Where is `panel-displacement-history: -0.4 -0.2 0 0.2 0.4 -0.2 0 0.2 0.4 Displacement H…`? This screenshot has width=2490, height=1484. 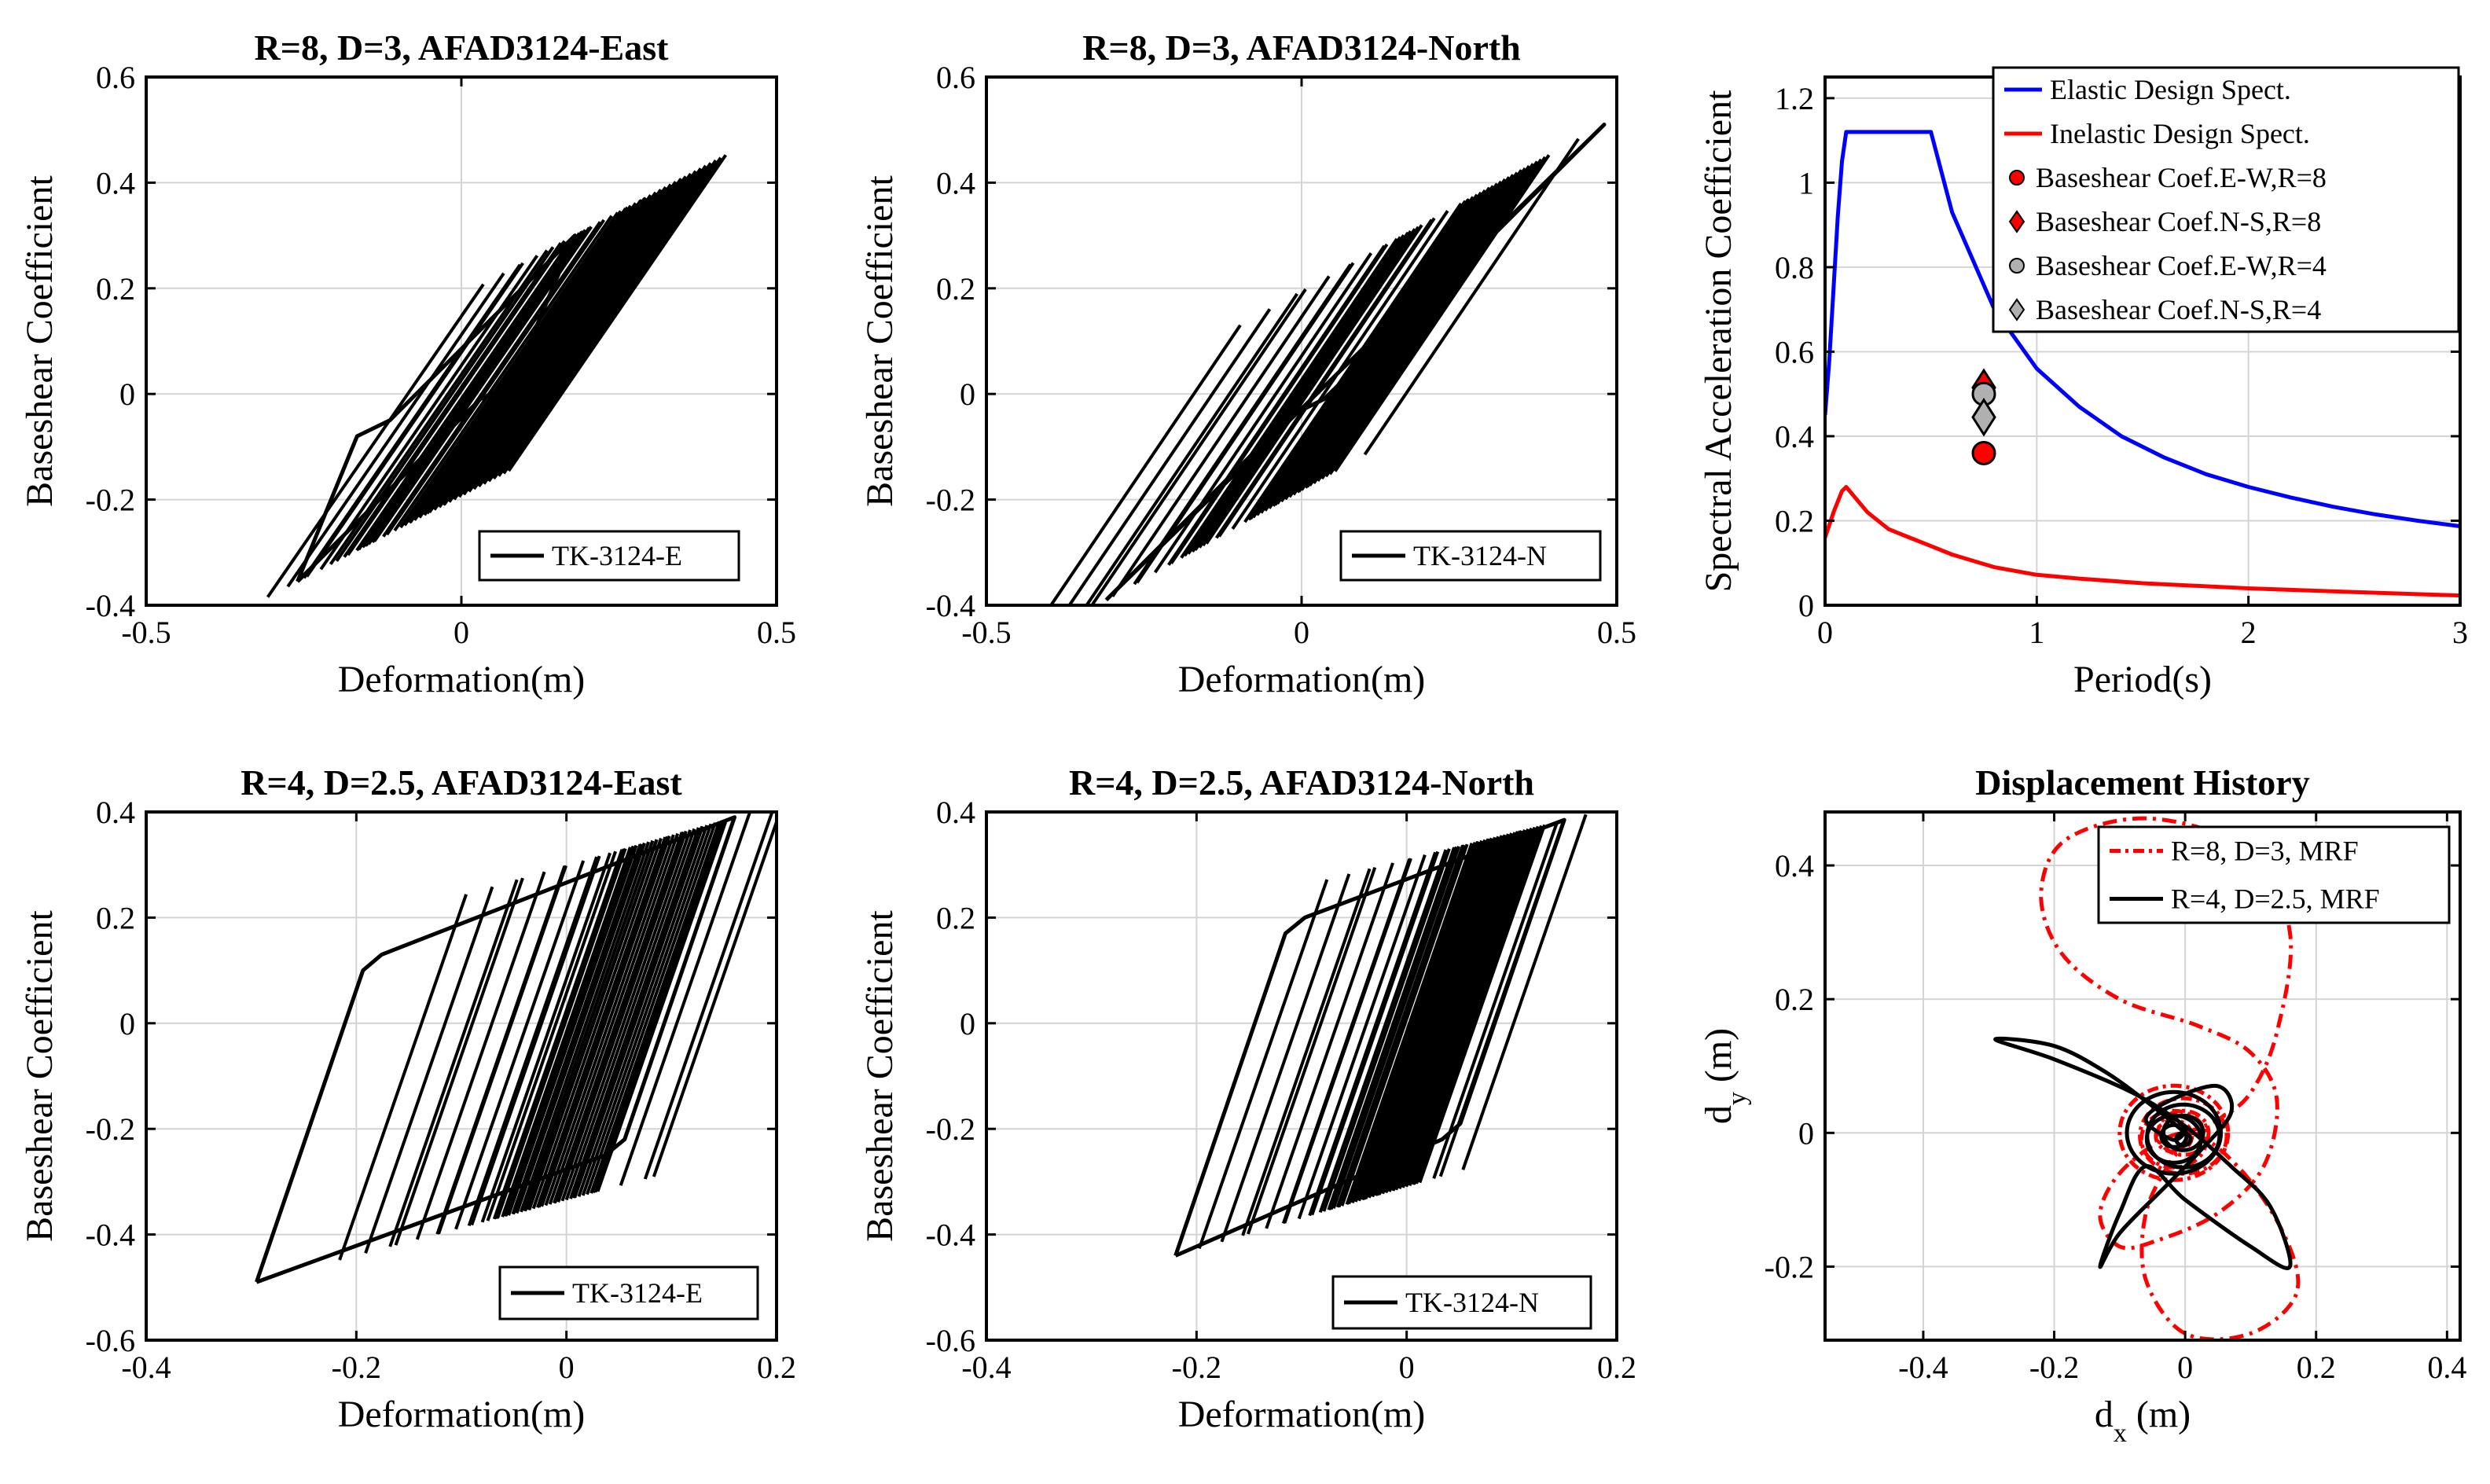
panel-displacement-history: -0.4 -0.2 0 0.2 0.4 -0.2 0 0.2 0.4 Displacement H… is located at coordinates (2082, 1105).